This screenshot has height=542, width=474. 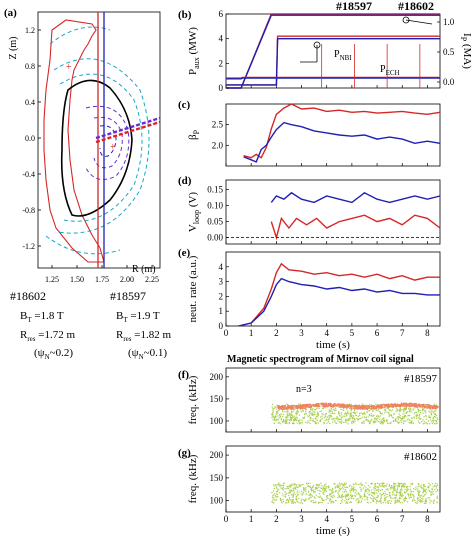 I want to click on y-tick-label: 150, so click(x=217, y=399).